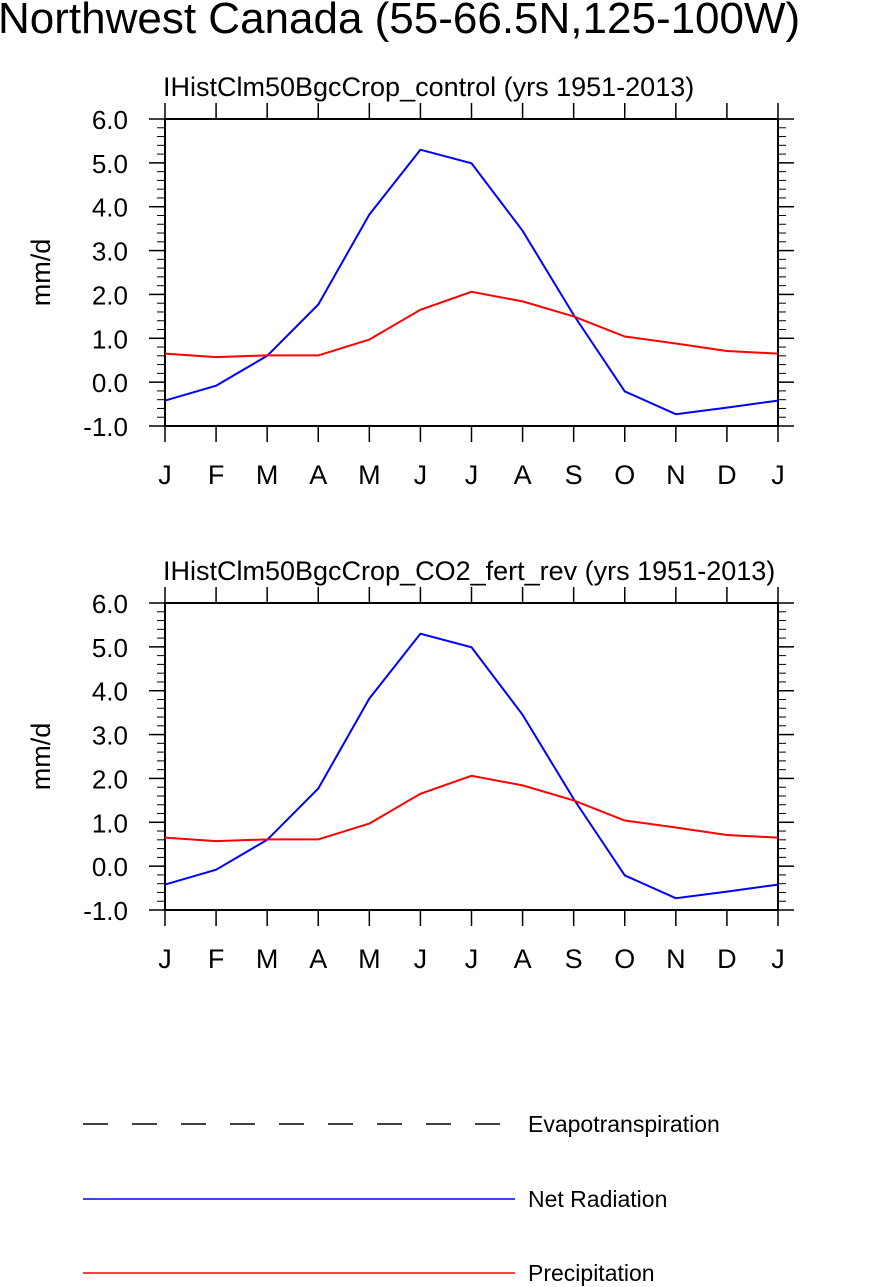  Describe the element at coordinates (624, 1124) in the screenshot. I see `legend-label-evapotranspiration: Evapotranspiration` at that location.